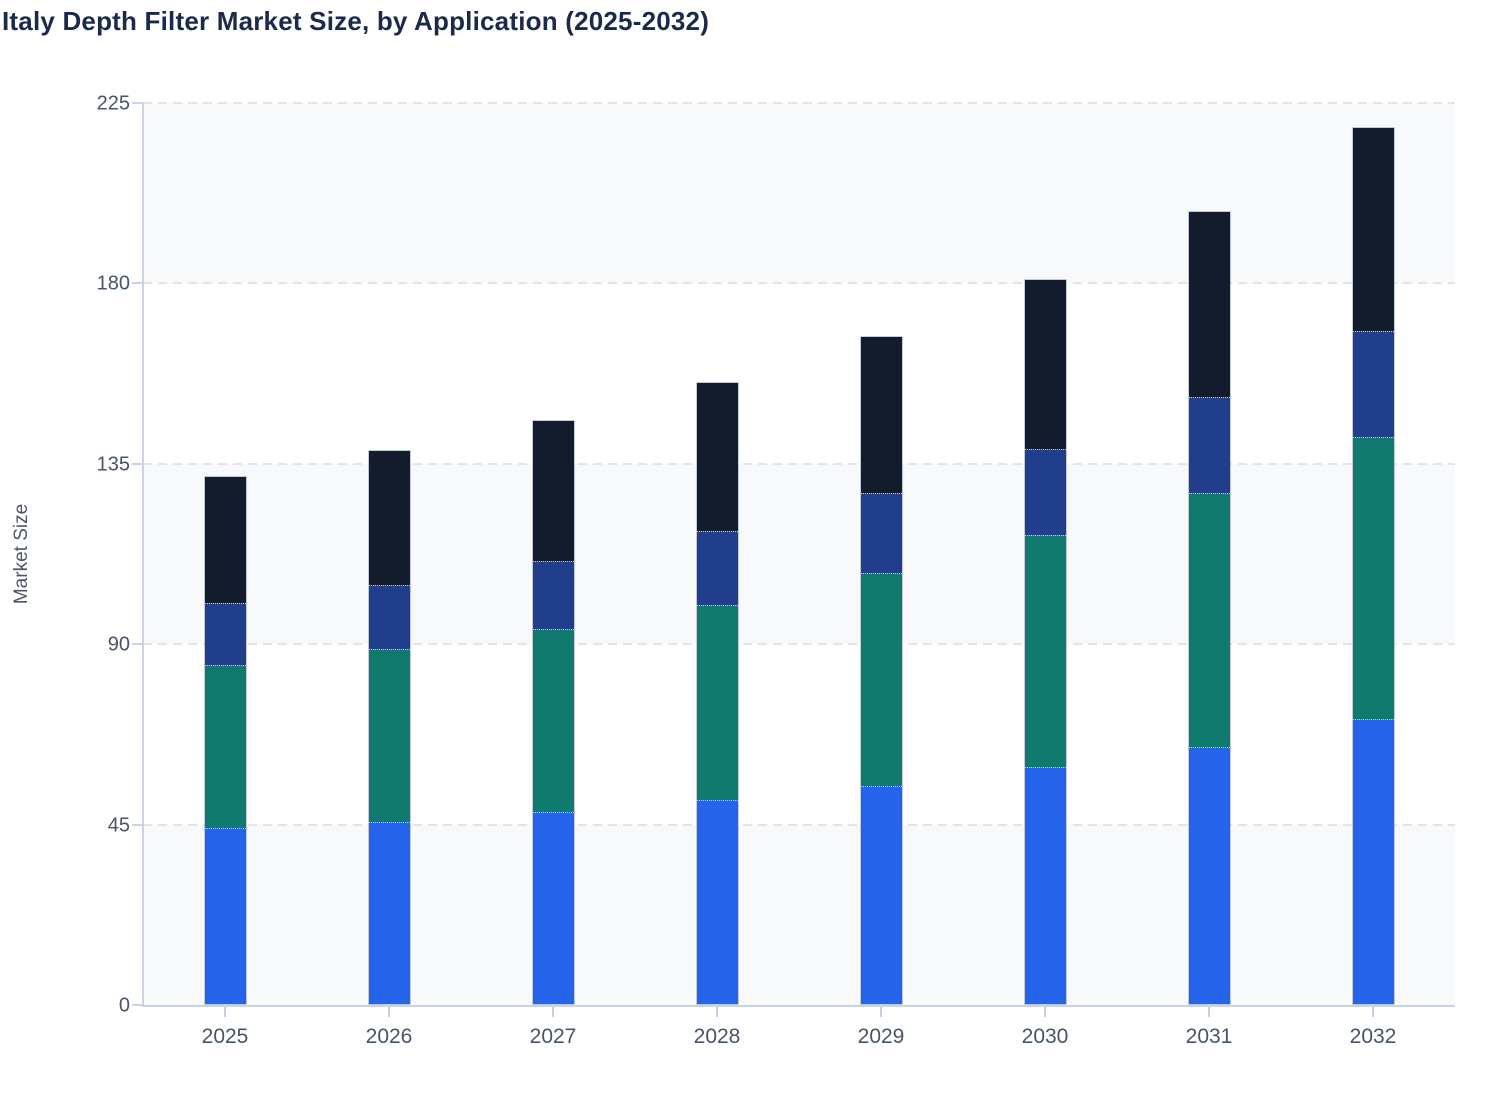 This screenshot has width=1508, height=1120. I want to click on x-tick-label-2029: 2029, so click(881, 1036).